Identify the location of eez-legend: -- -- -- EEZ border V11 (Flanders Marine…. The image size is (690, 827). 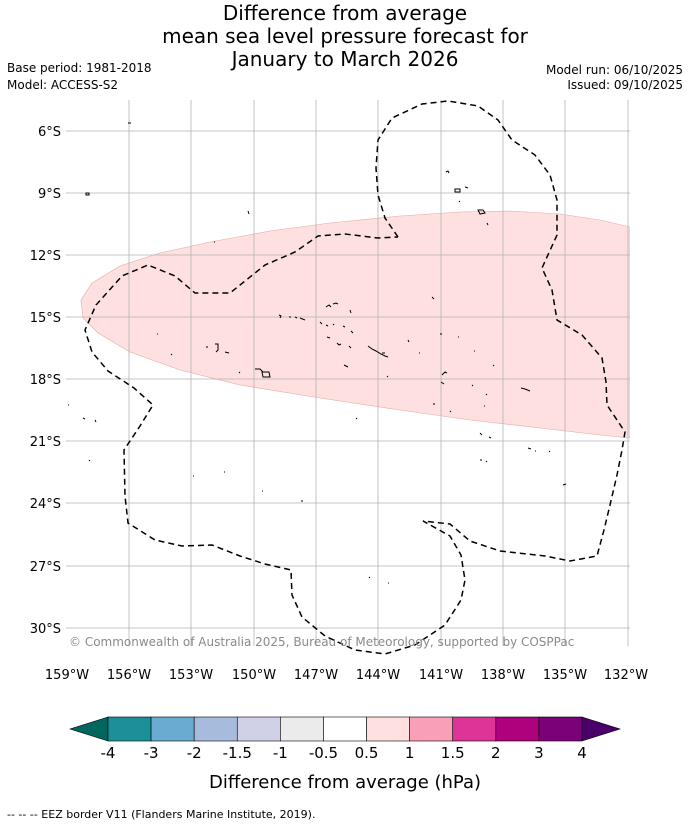
(161, 814).